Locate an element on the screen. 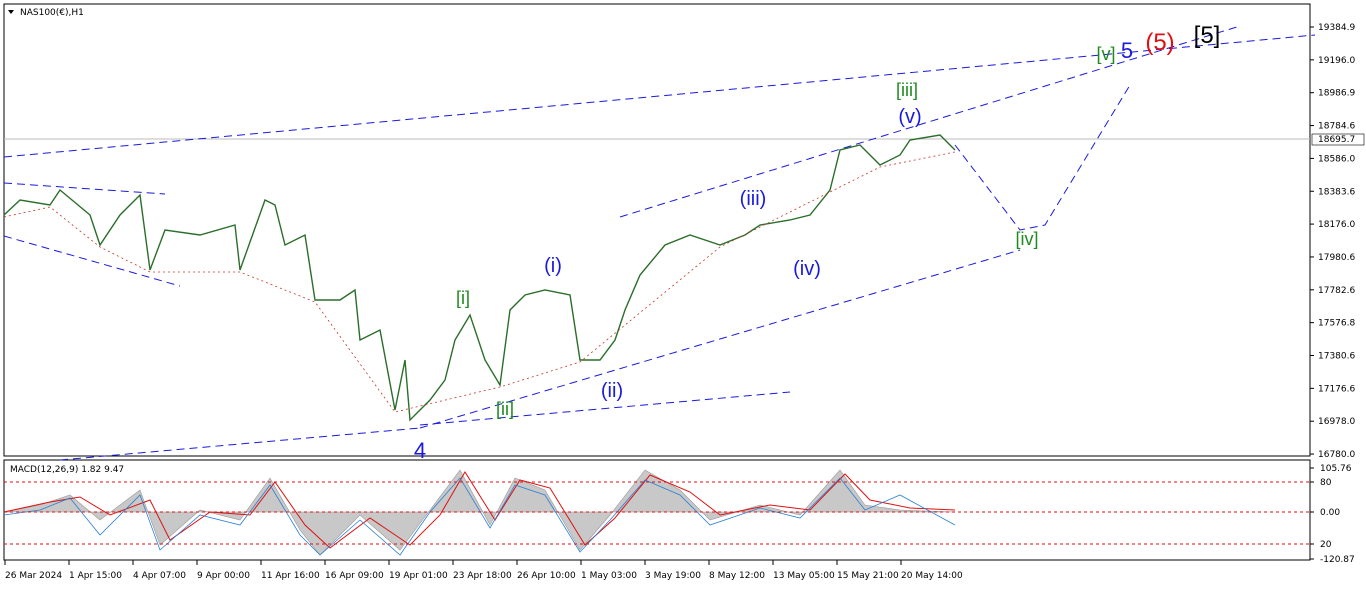  wave-label: [i] is located at coordinates (463, 298).